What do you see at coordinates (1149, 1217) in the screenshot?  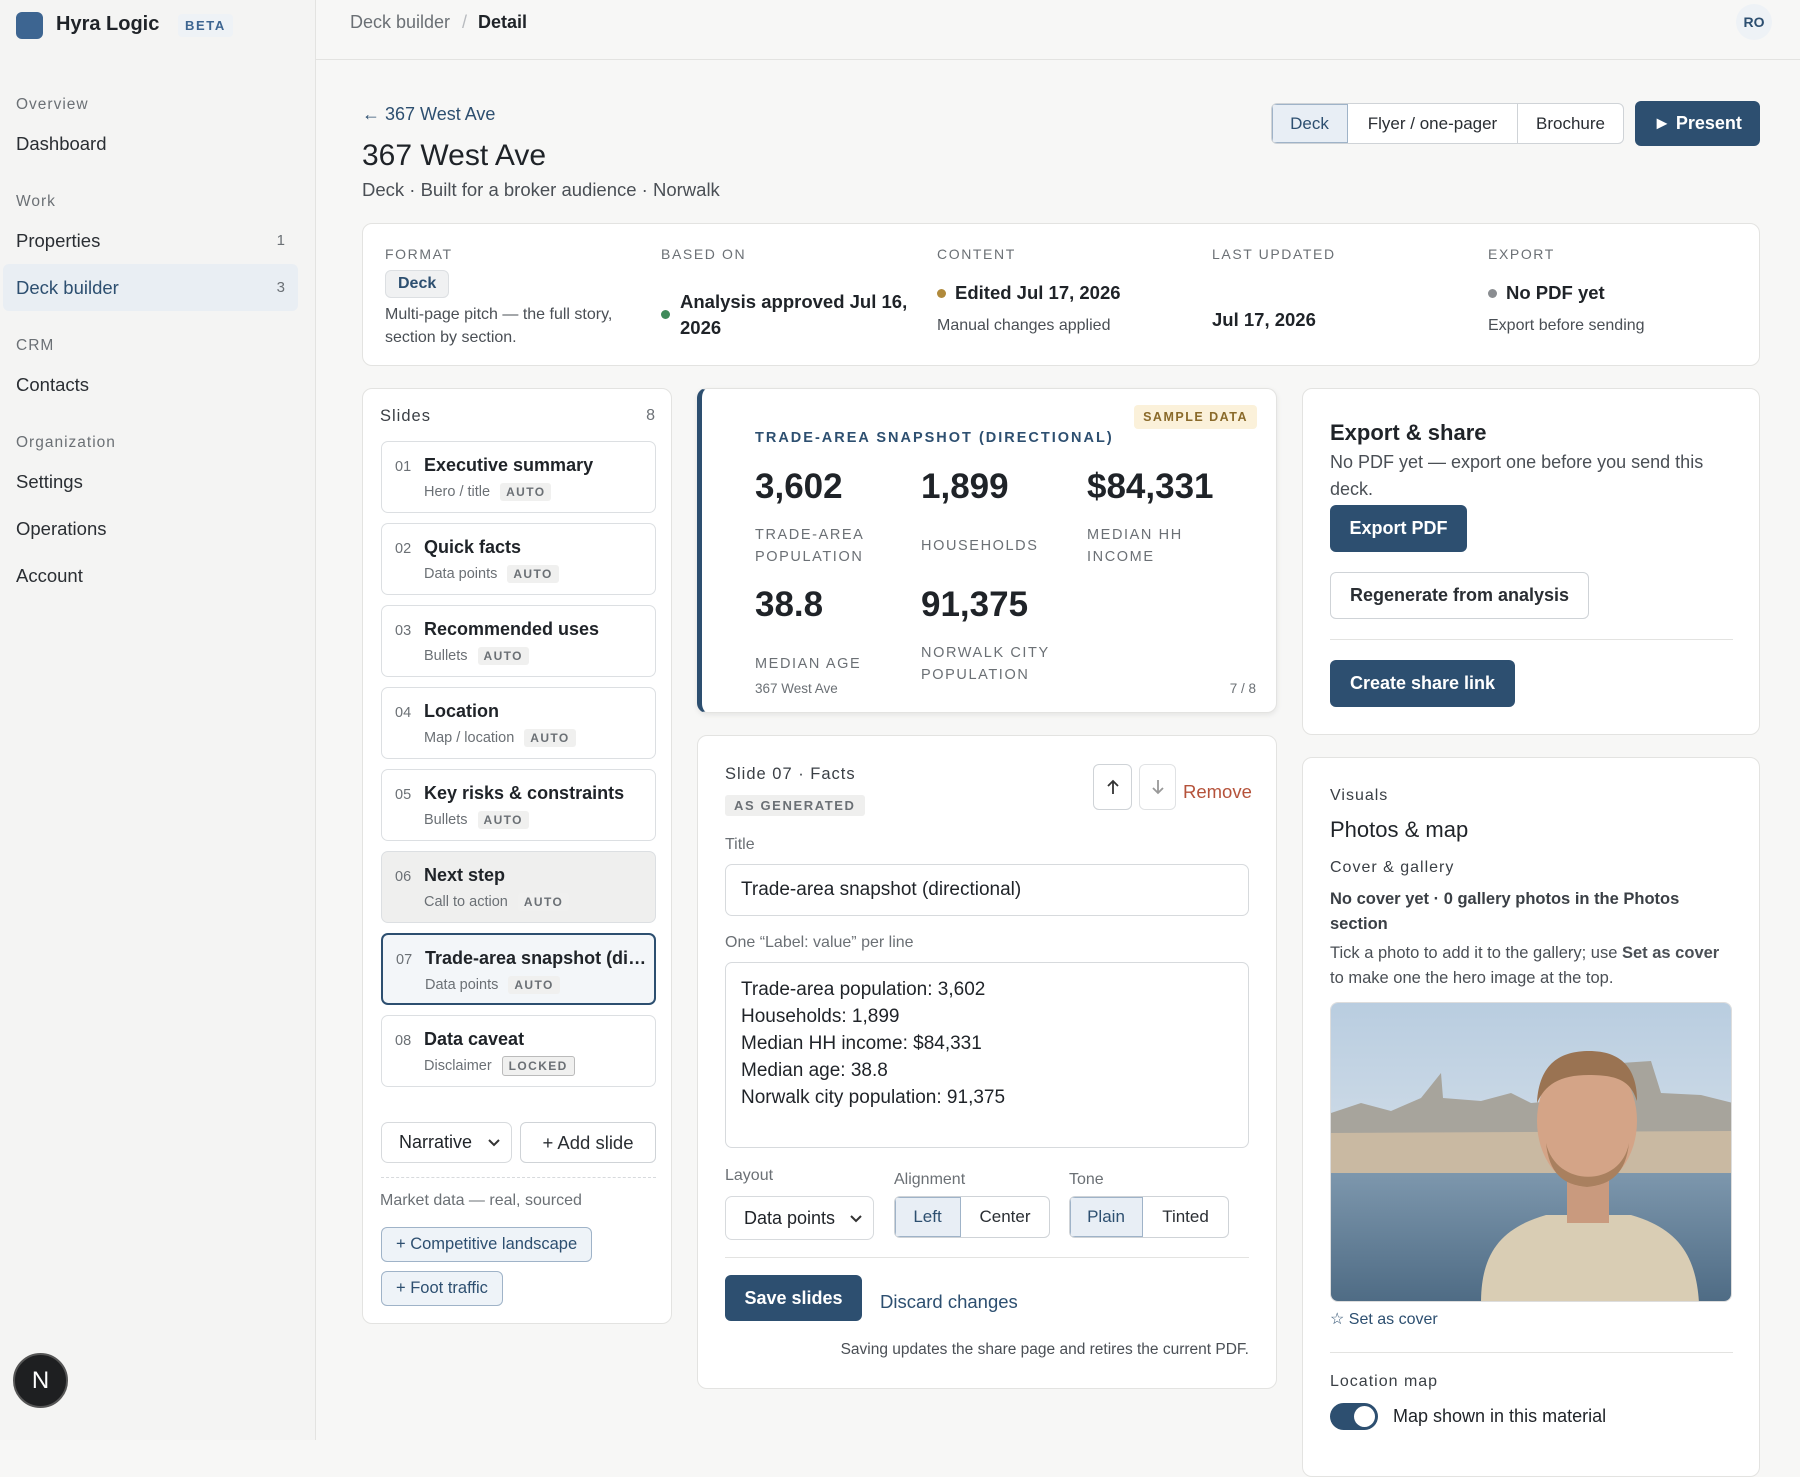 I see `tone-switch: Plain Tinted` at bounding box center [1149, 1217].